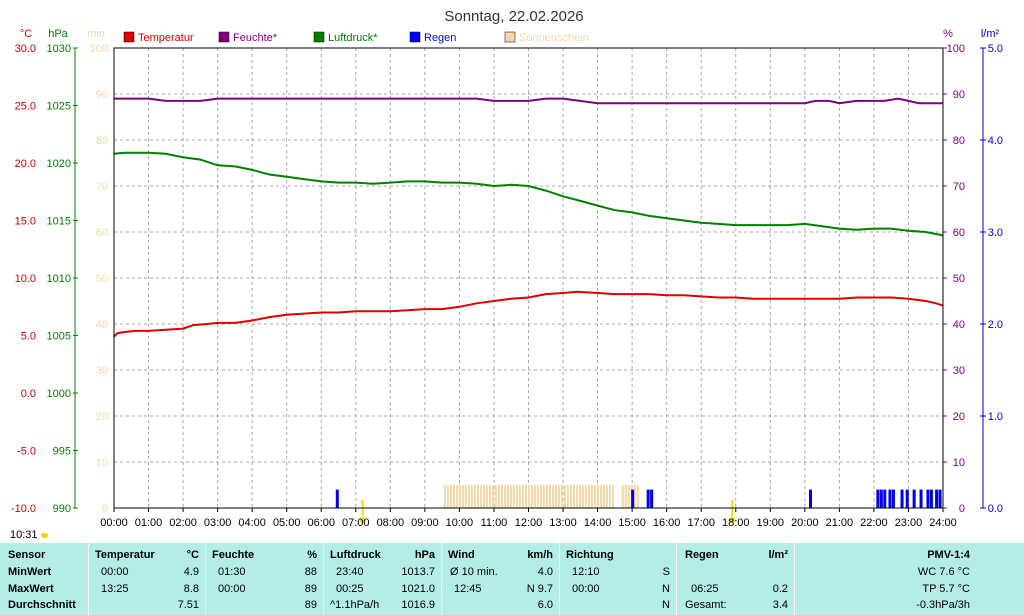  I want to click on x-tick-label: 07:00, so click(356, 523).